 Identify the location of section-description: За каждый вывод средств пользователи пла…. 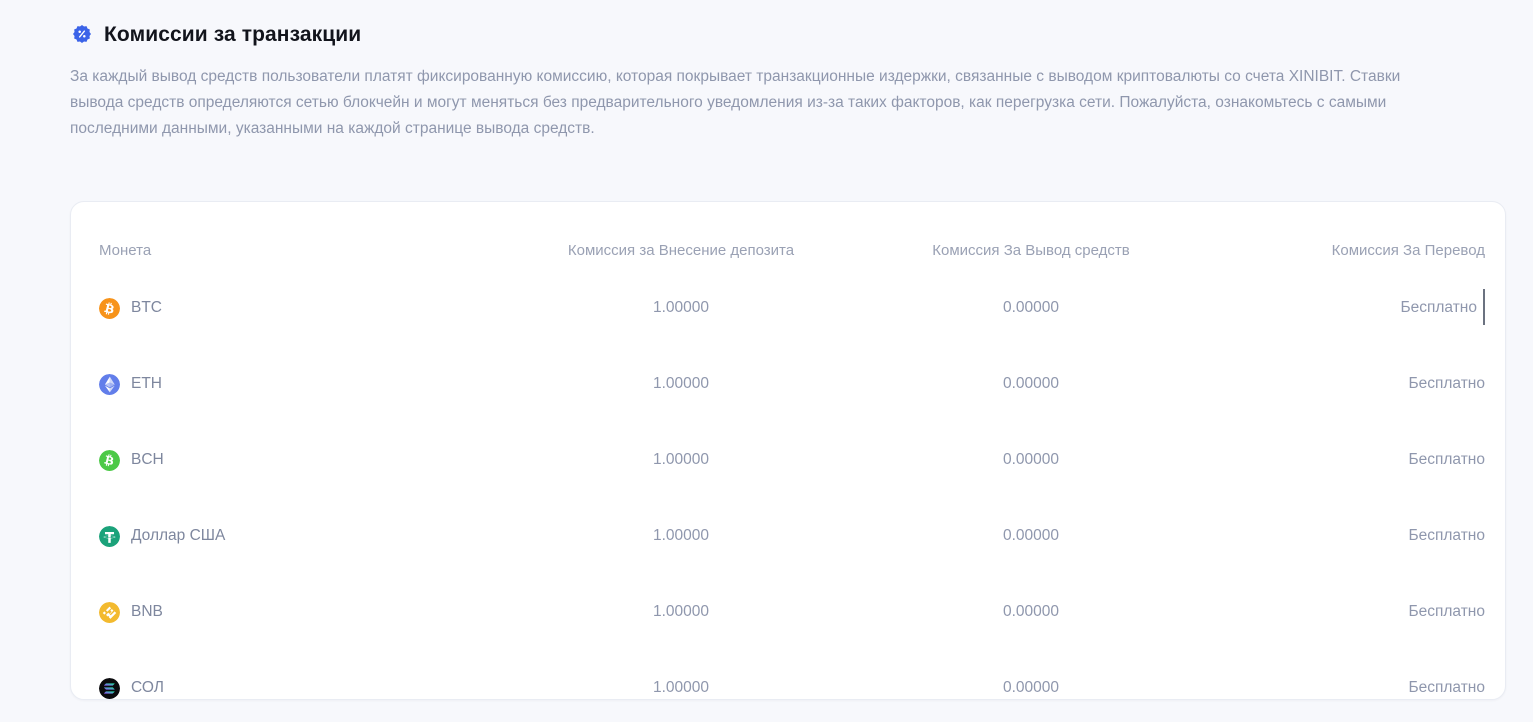
(735, 102).